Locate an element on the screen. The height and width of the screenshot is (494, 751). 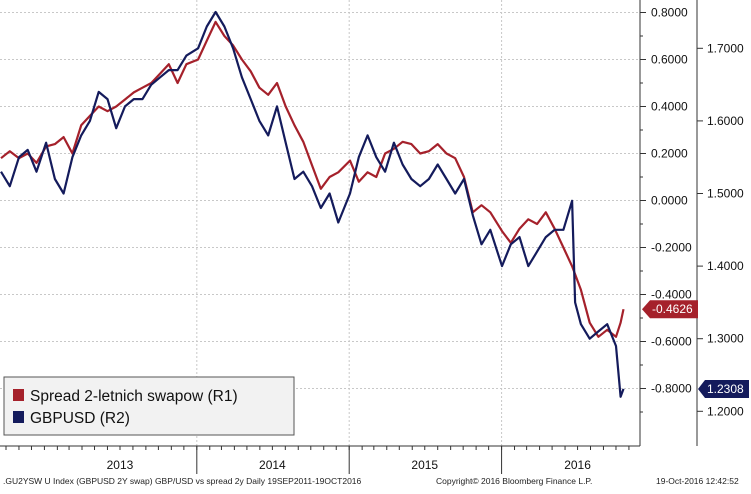
right-axis-tick-label: 1.6000 is located at coordinates (725, 121).